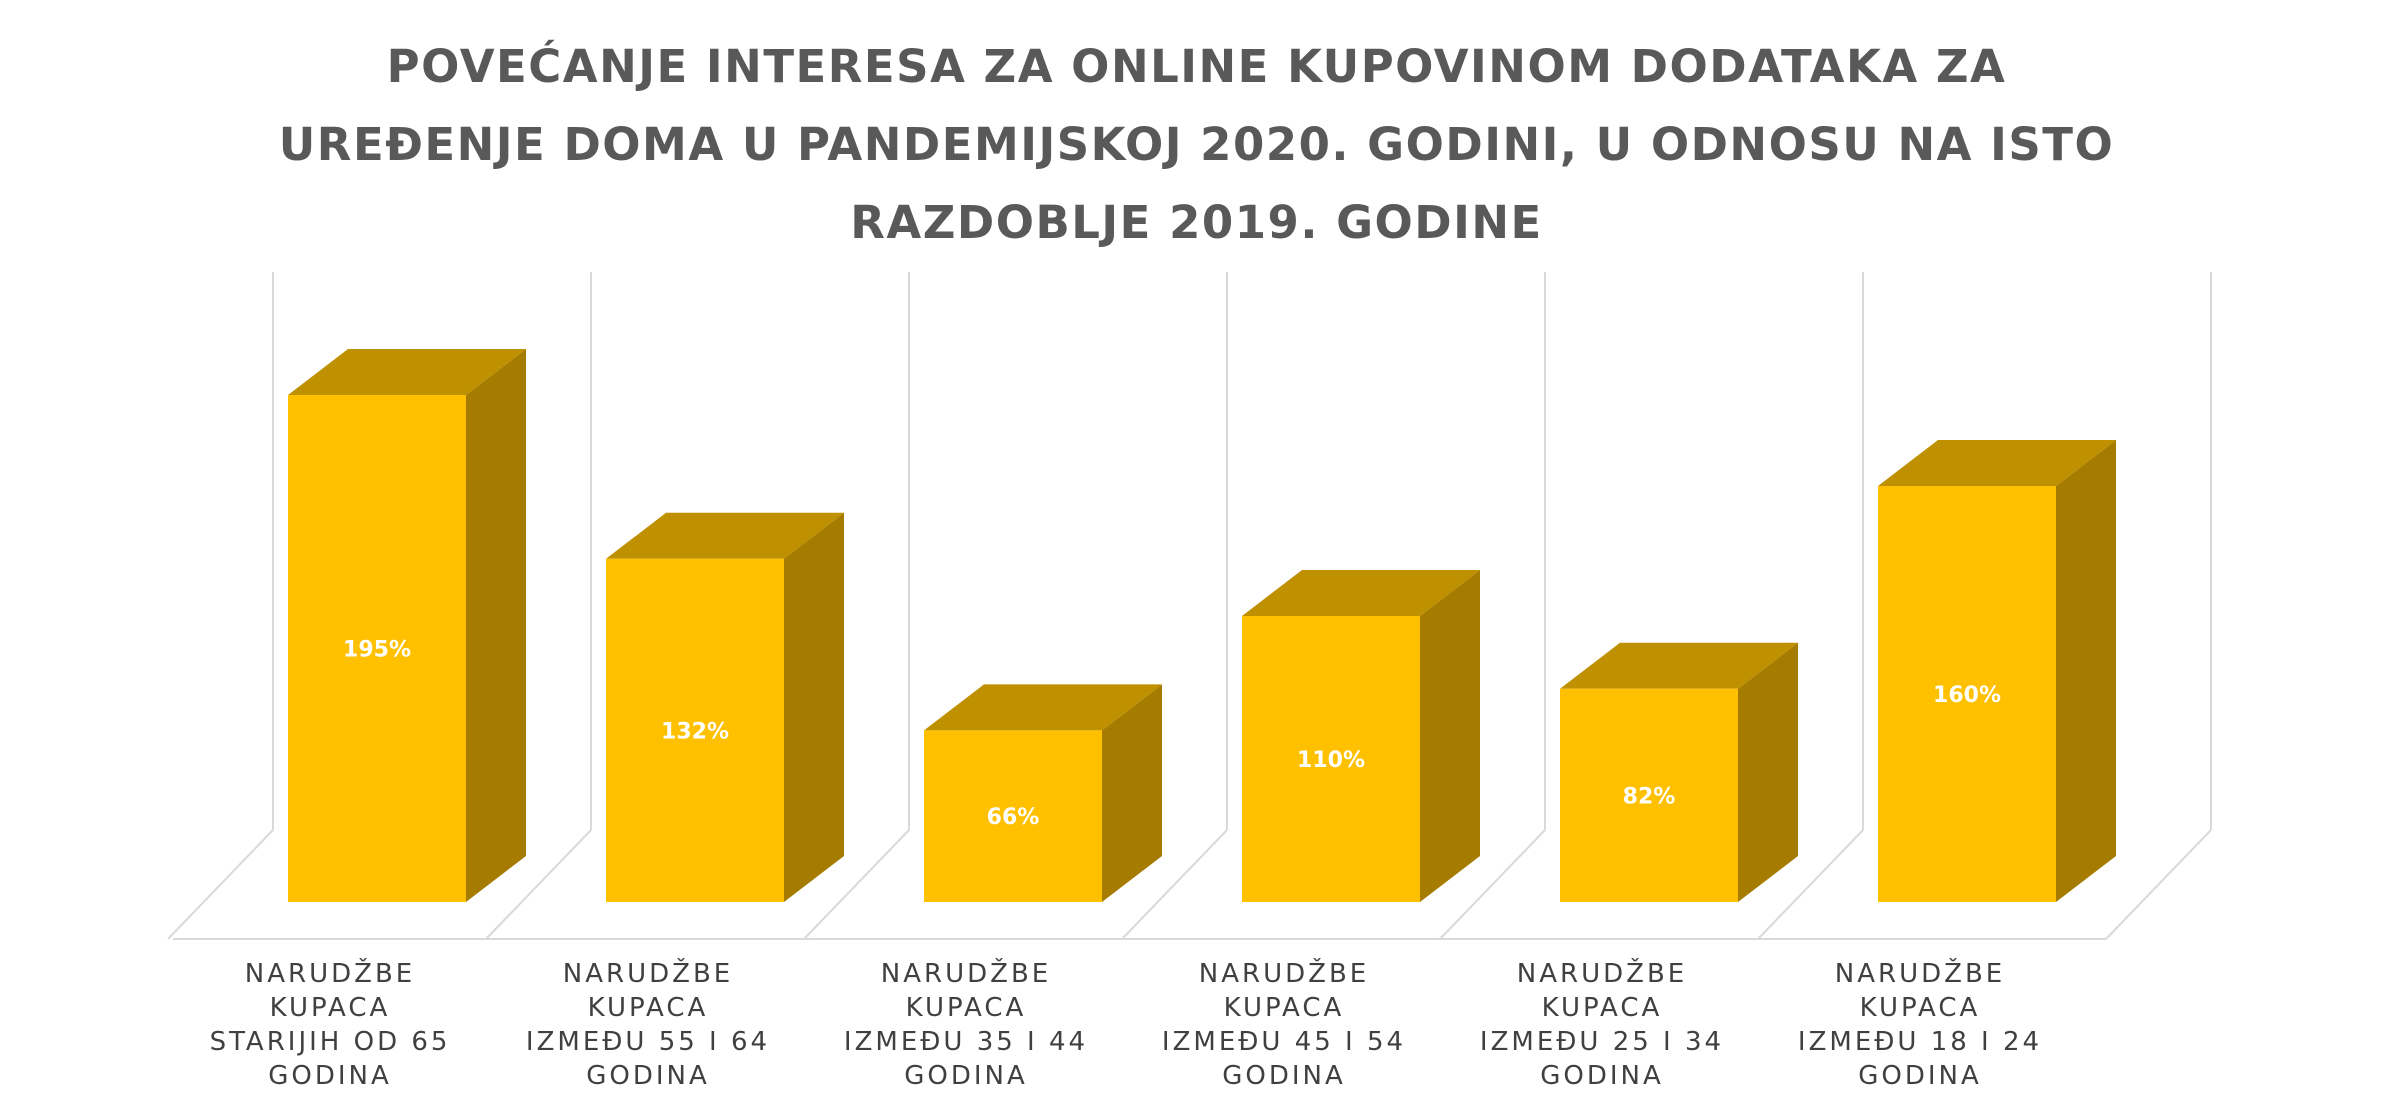 Image resolution: width=2393 pixels, height=1093 pixels. I want to click on category-label-4: NARUDŽBE KUPACA IZMEĐU 45 I 54 GODINA, so click(1284, 1025).